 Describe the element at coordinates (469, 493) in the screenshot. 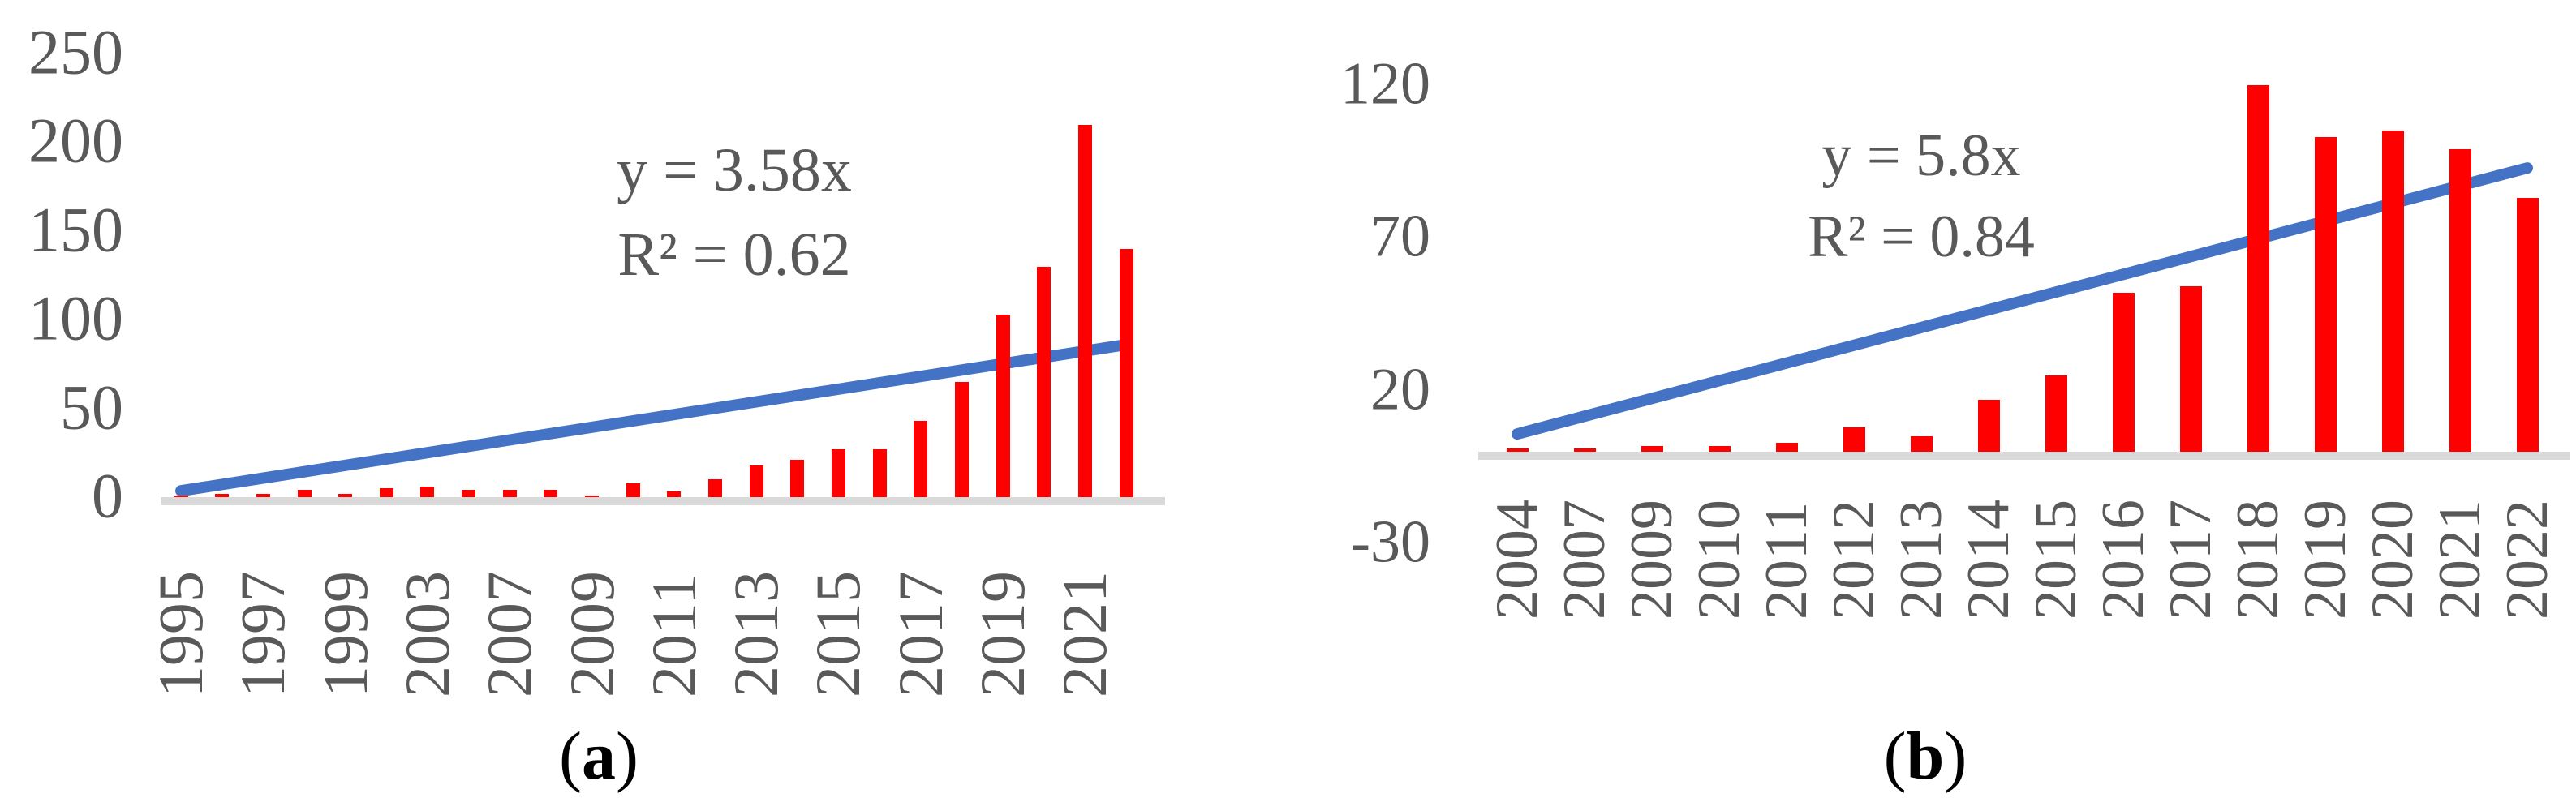

I see `bar-2005` at that location.